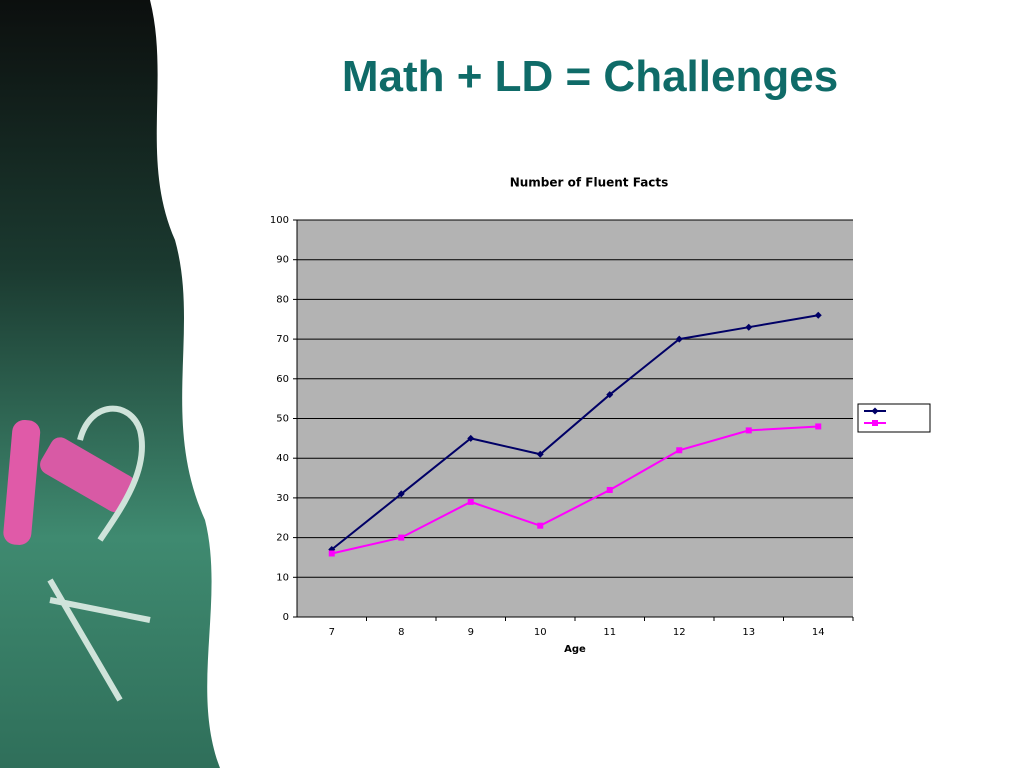 Image resolution: width=1024 pixels, height=768 pixels. What do you see at coordinates (282, 538) in the screenshot?
I see `y-tick-label: 20` at bounding box center [282, 538].